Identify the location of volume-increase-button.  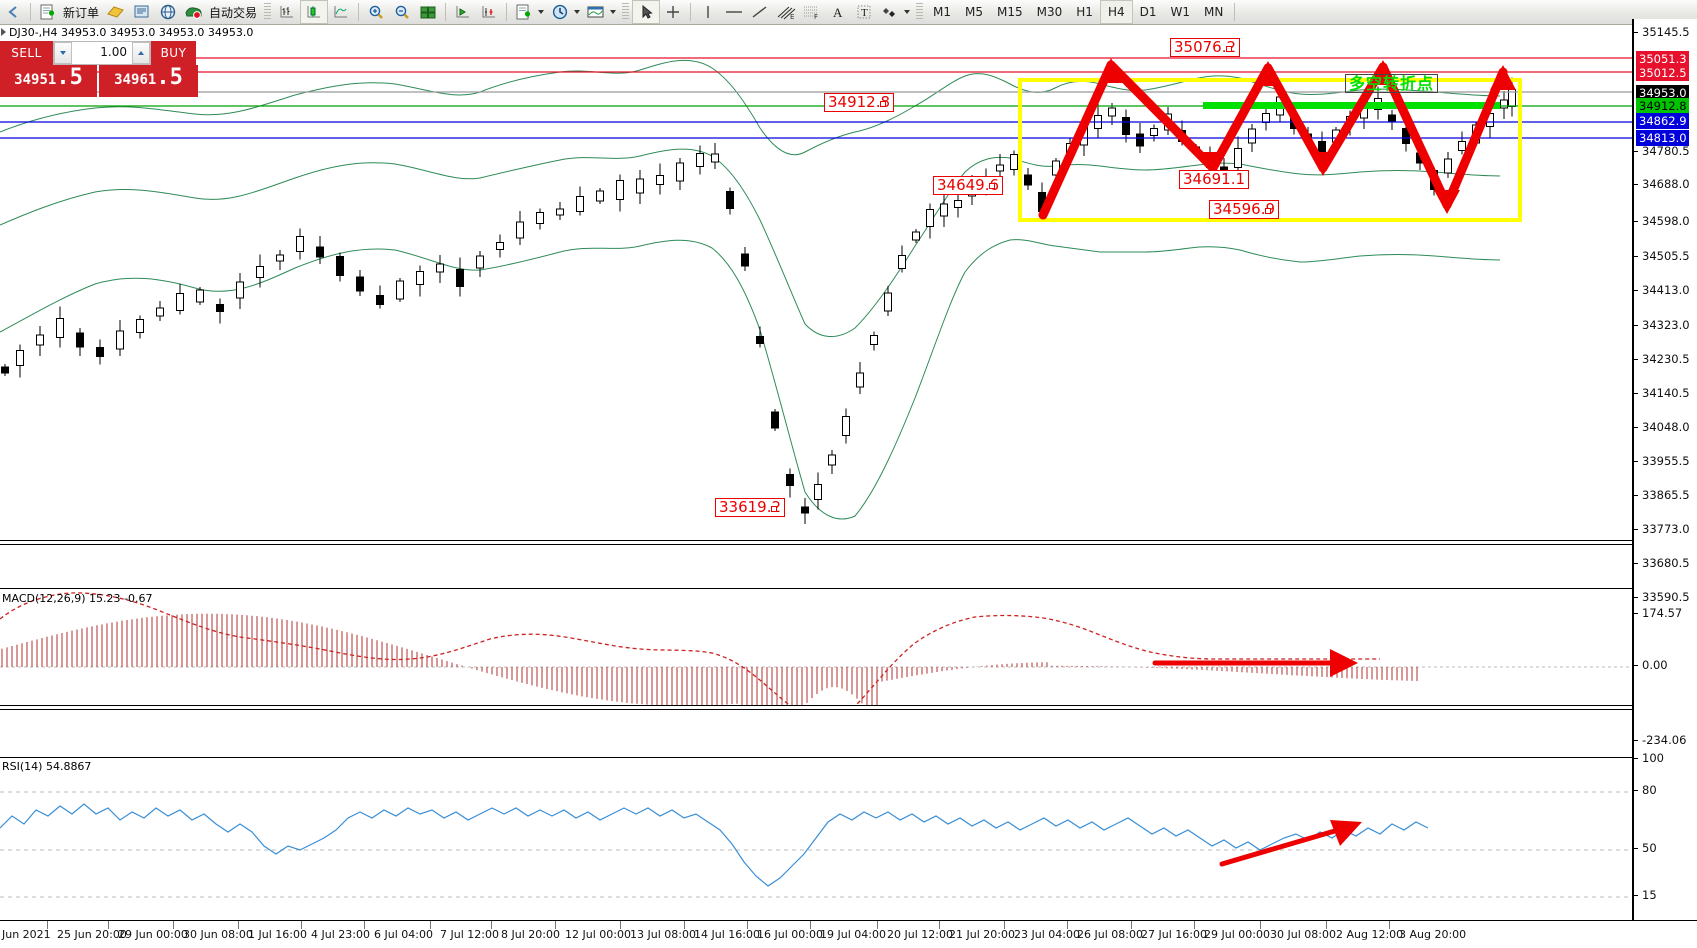
(141, 53).